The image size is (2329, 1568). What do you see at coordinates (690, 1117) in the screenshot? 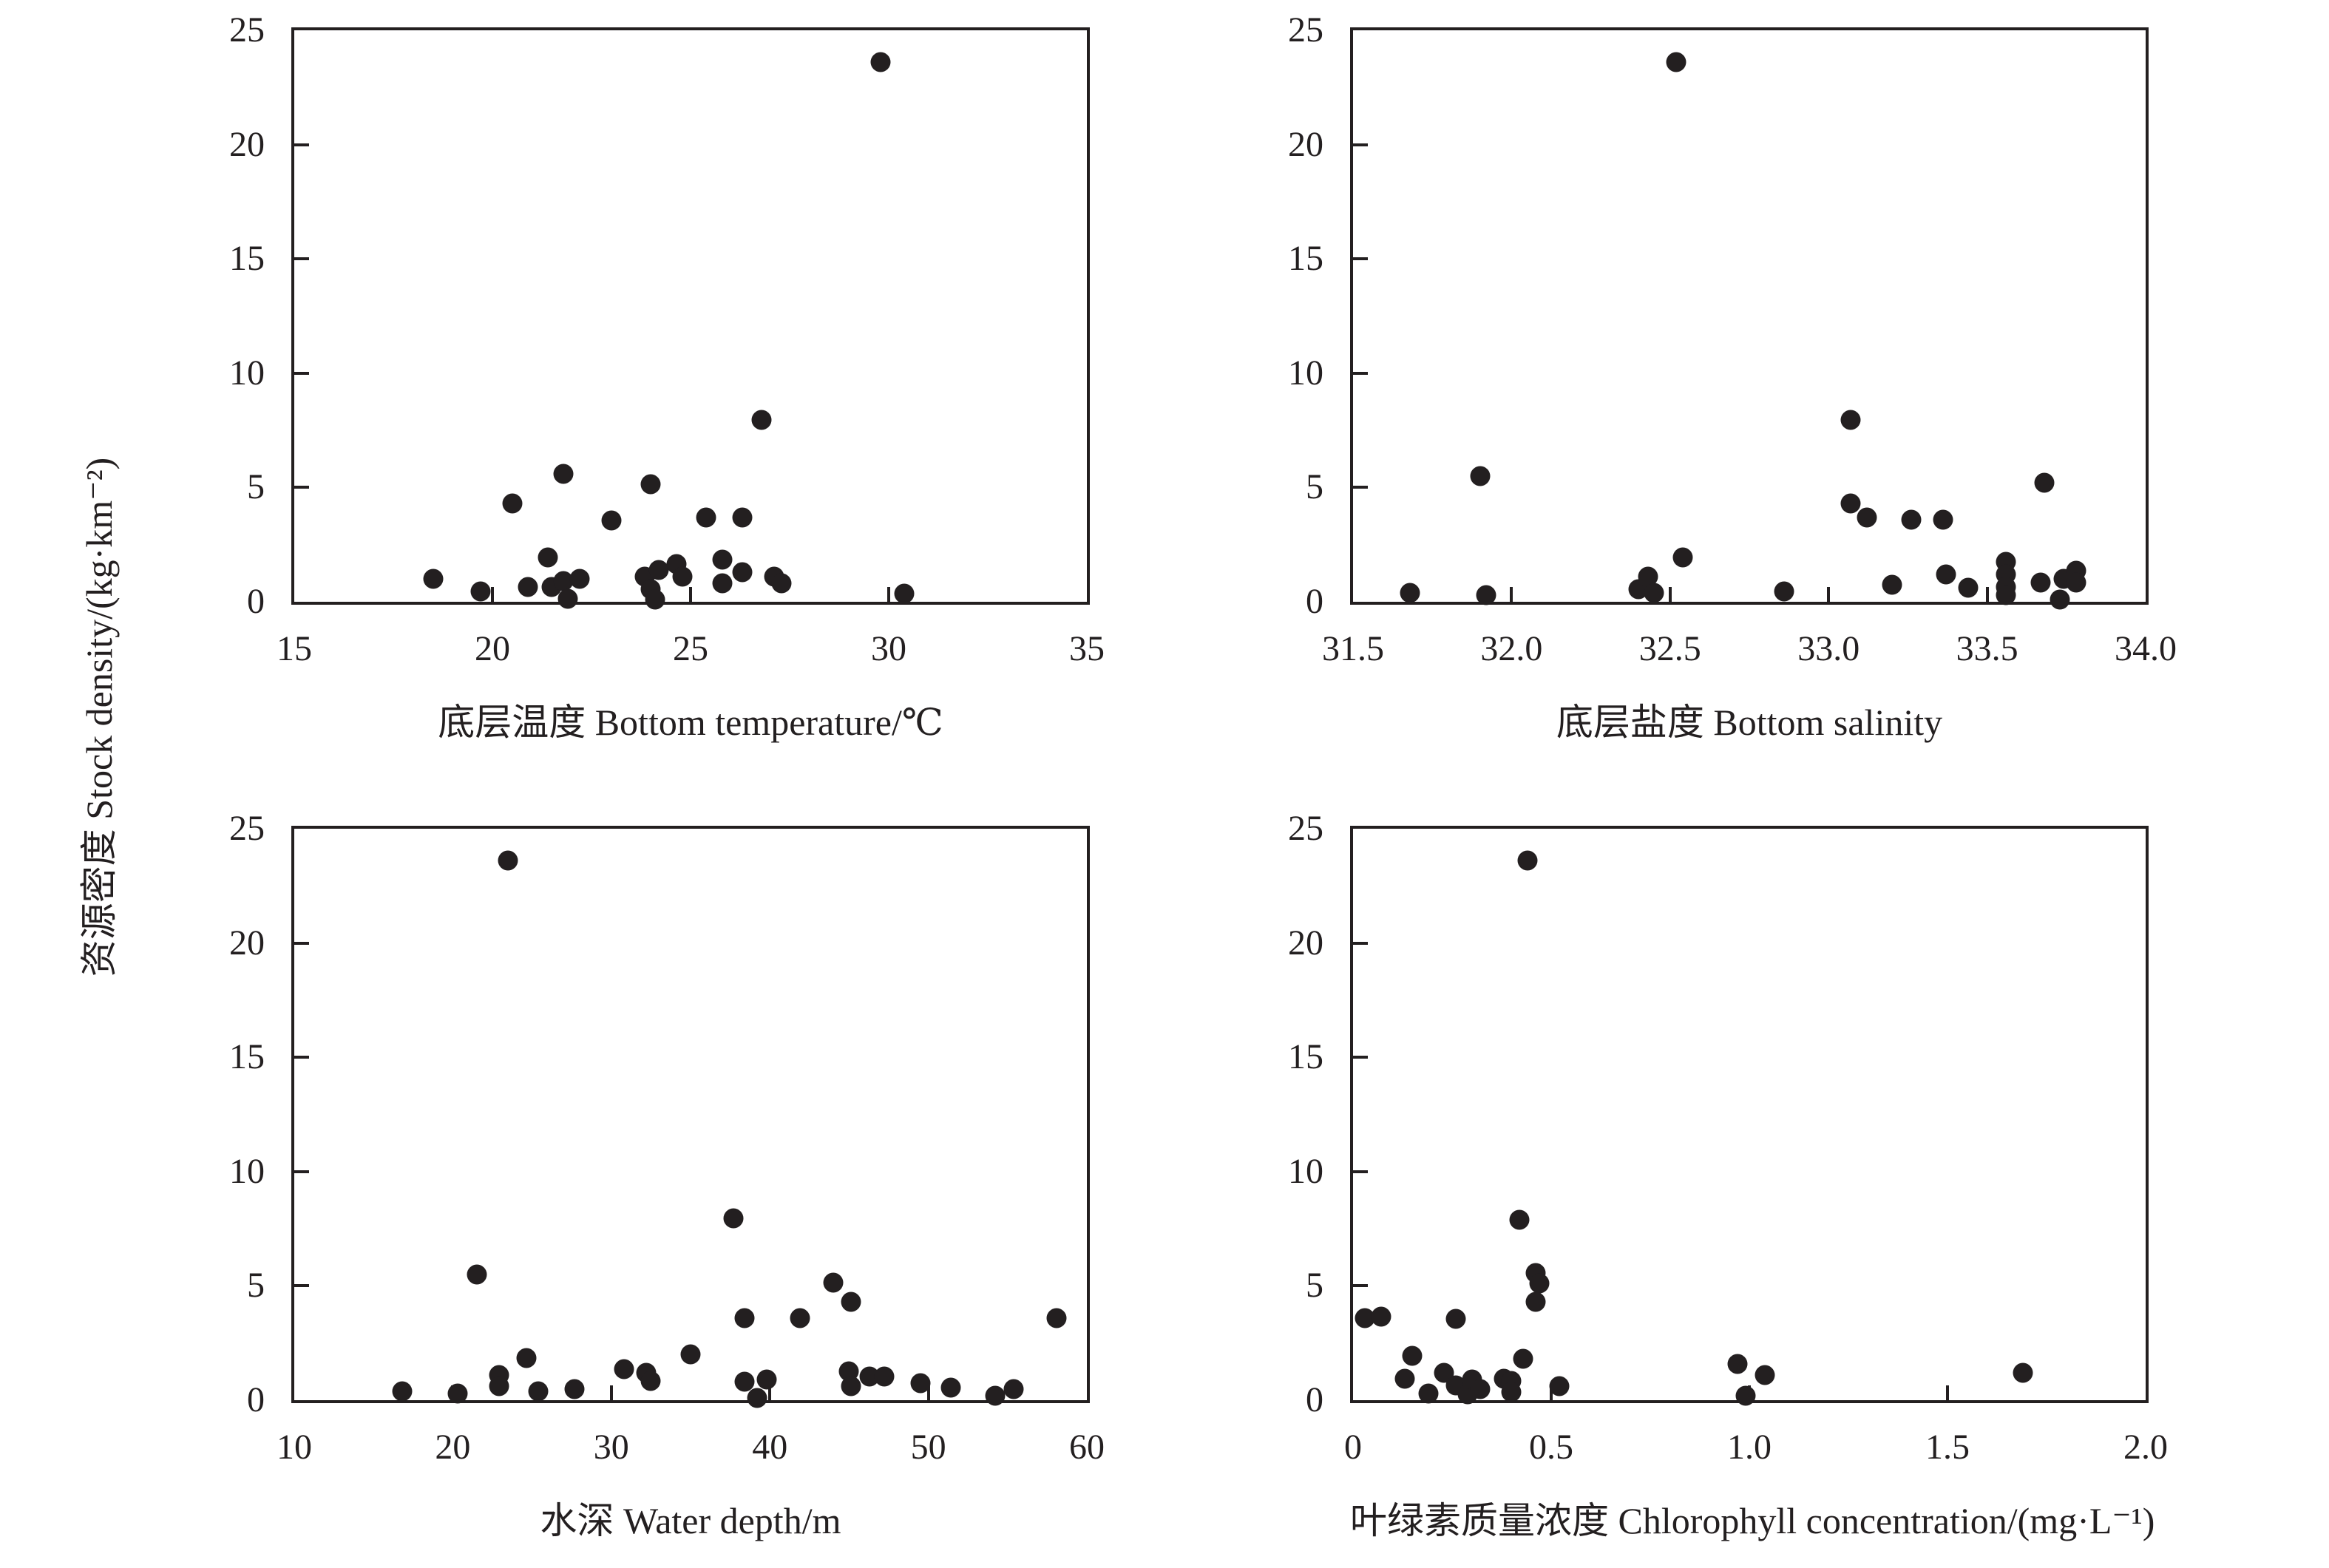
I see `plot-box-water-depth` at bounding box center [690, 1117].